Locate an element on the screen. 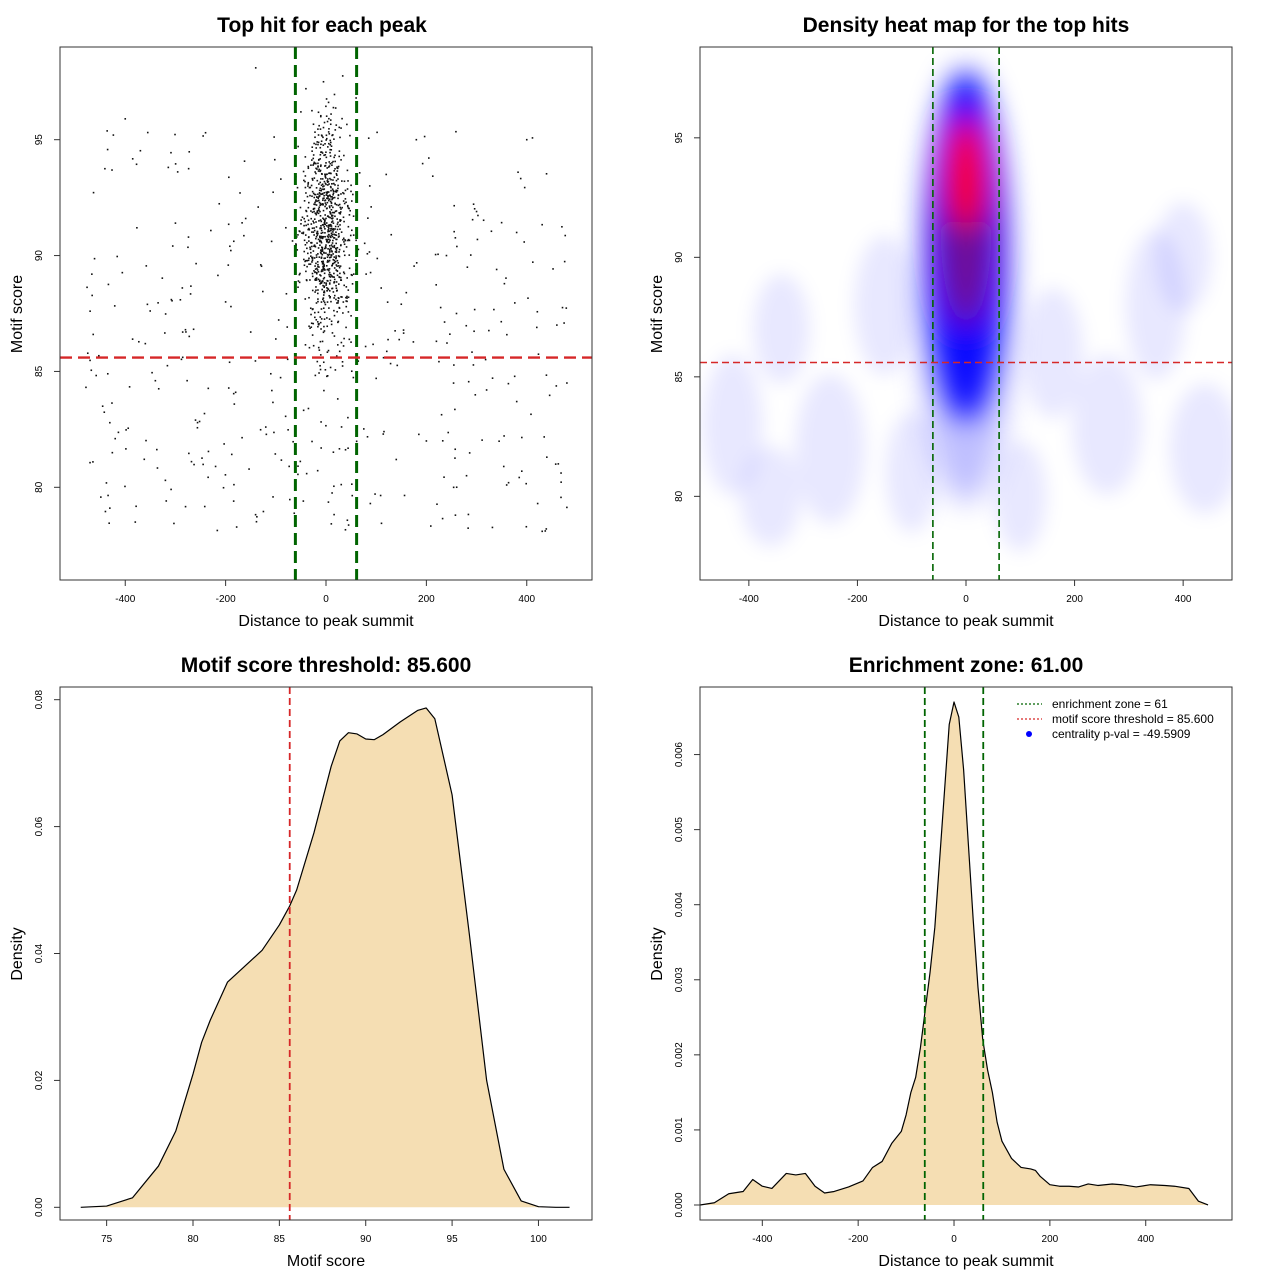  distance-density-xlabel: Distance to peak summit is located at coordinates (966, 1261).